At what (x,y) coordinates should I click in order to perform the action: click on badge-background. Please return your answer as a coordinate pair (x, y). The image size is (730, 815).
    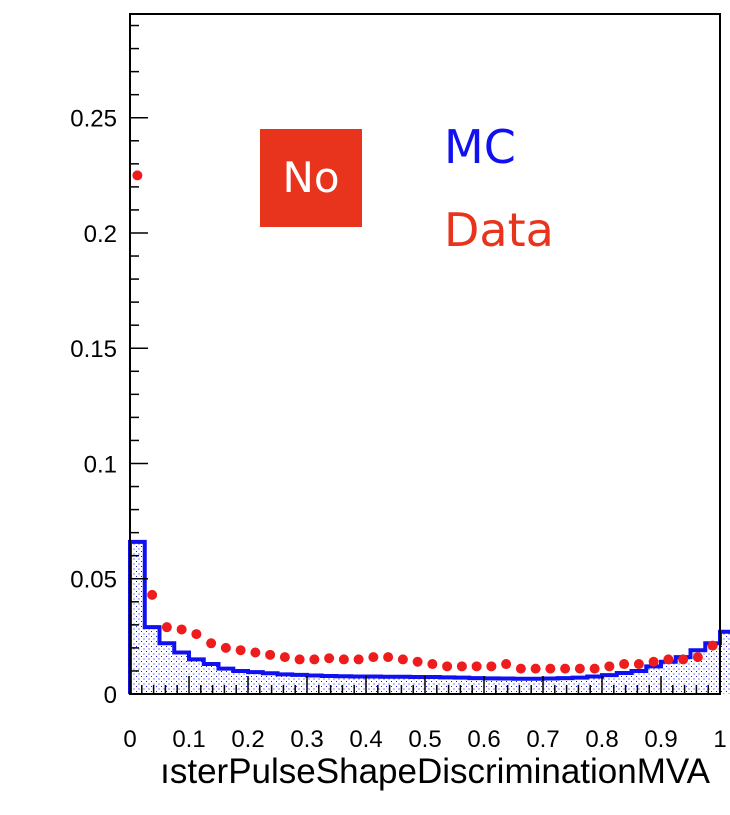
    Looking at the image, I should click on (311, 178).